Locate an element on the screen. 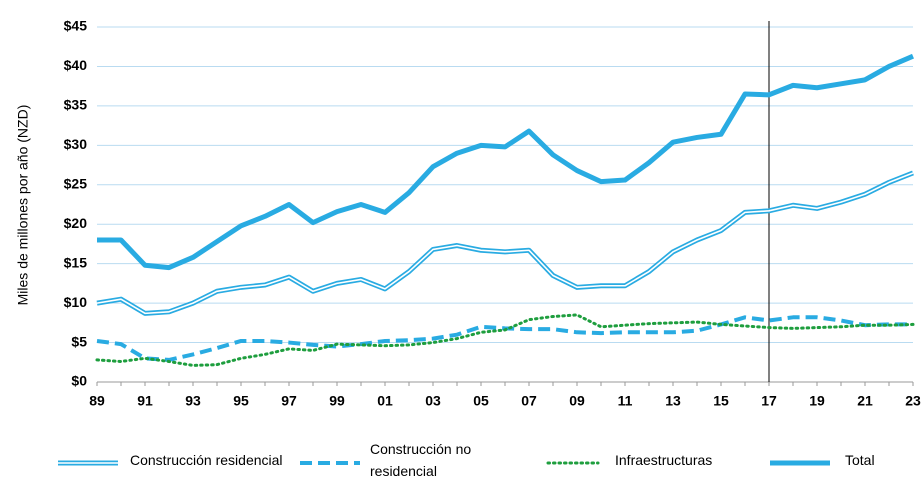 This screenshot has height=481, width=924. x-tick-label: 21 is located at coordinates (865, 401).